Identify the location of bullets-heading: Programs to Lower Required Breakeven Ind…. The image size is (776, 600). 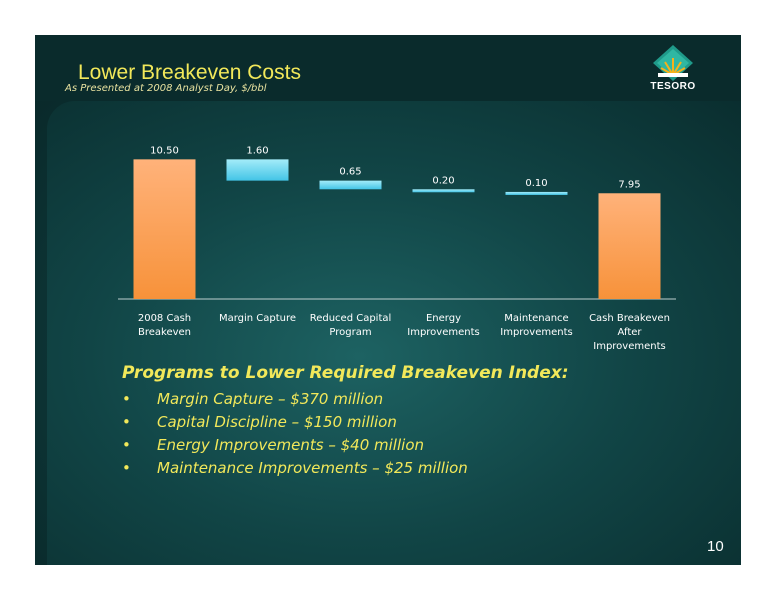
(345, 373).